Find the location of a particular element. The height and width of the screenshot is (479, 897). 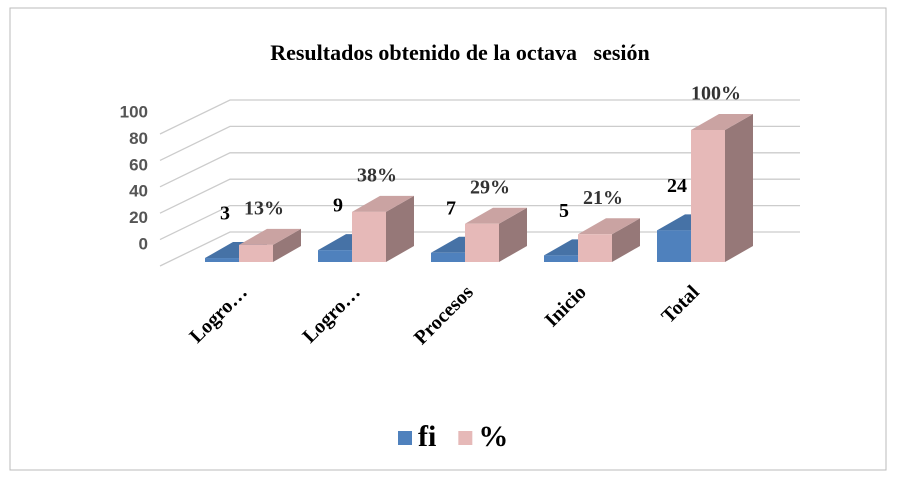

y-tick-label: 40 is located at coordinates (138, 191).